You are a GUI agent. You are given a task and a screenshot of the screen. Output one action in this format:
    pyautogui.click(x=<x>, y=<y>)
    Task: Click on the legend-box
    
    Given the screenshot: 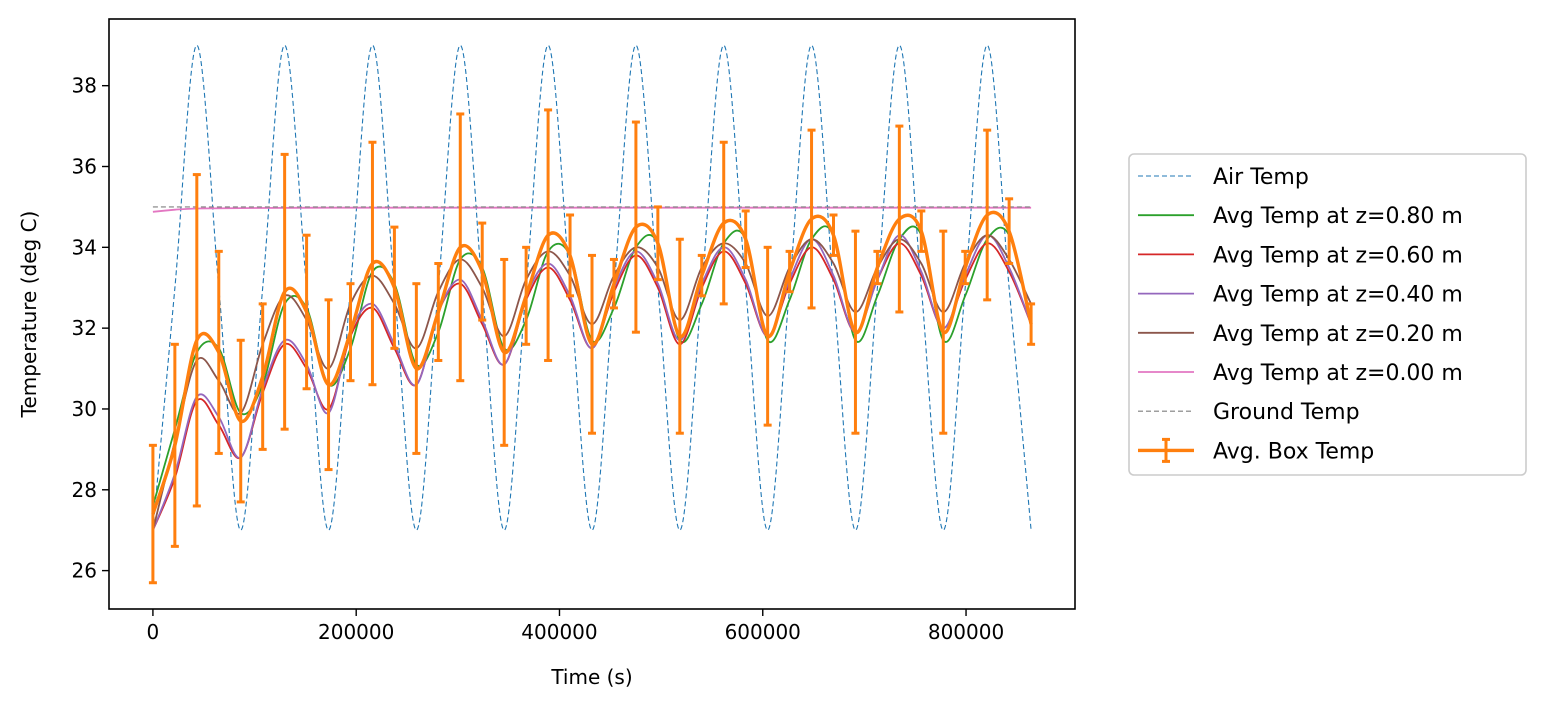 What is the action you would take?
    pyautogui.click(x=1327, y=314)
    